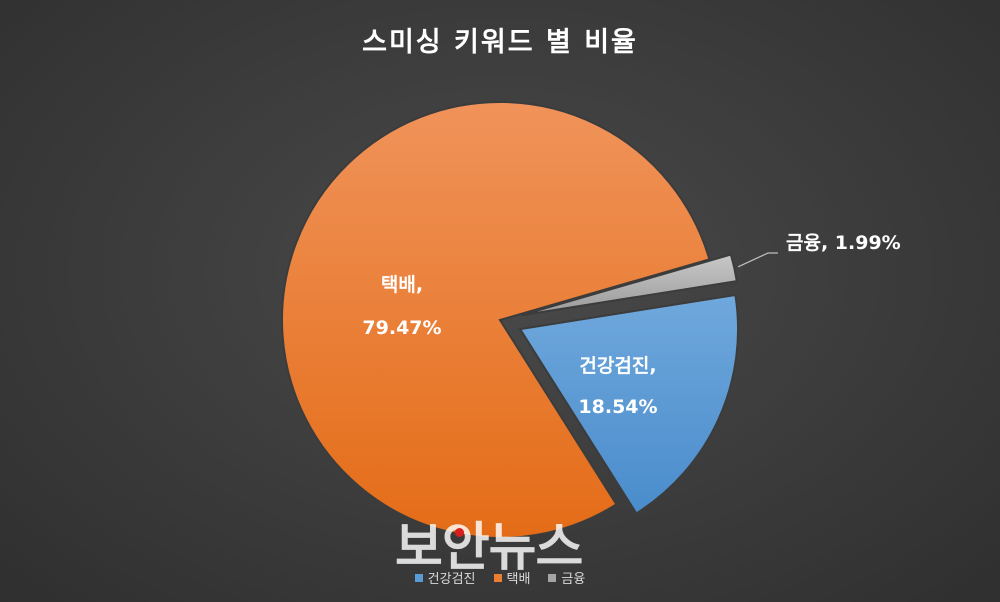  I want to click on chart-title: 스미싱 키워드 별 비율, so click(500, 42).